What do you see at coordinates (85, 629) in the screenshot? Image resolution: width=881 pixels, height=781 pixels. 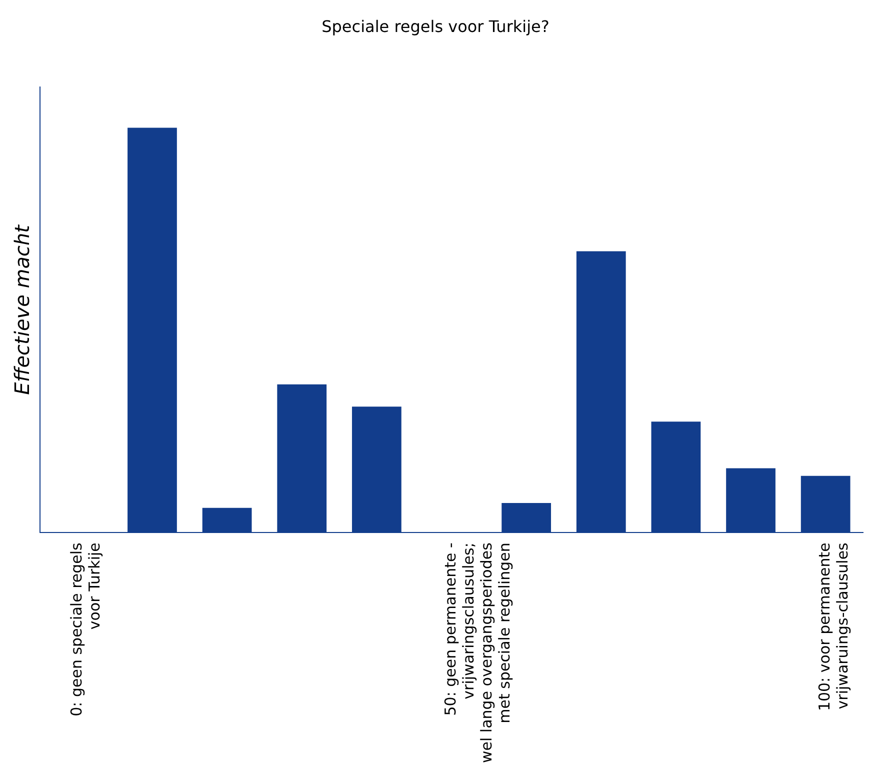 I see `x-tick-label: 0: geen speciale regels voor Turkije` at bounding box center [85, 629].